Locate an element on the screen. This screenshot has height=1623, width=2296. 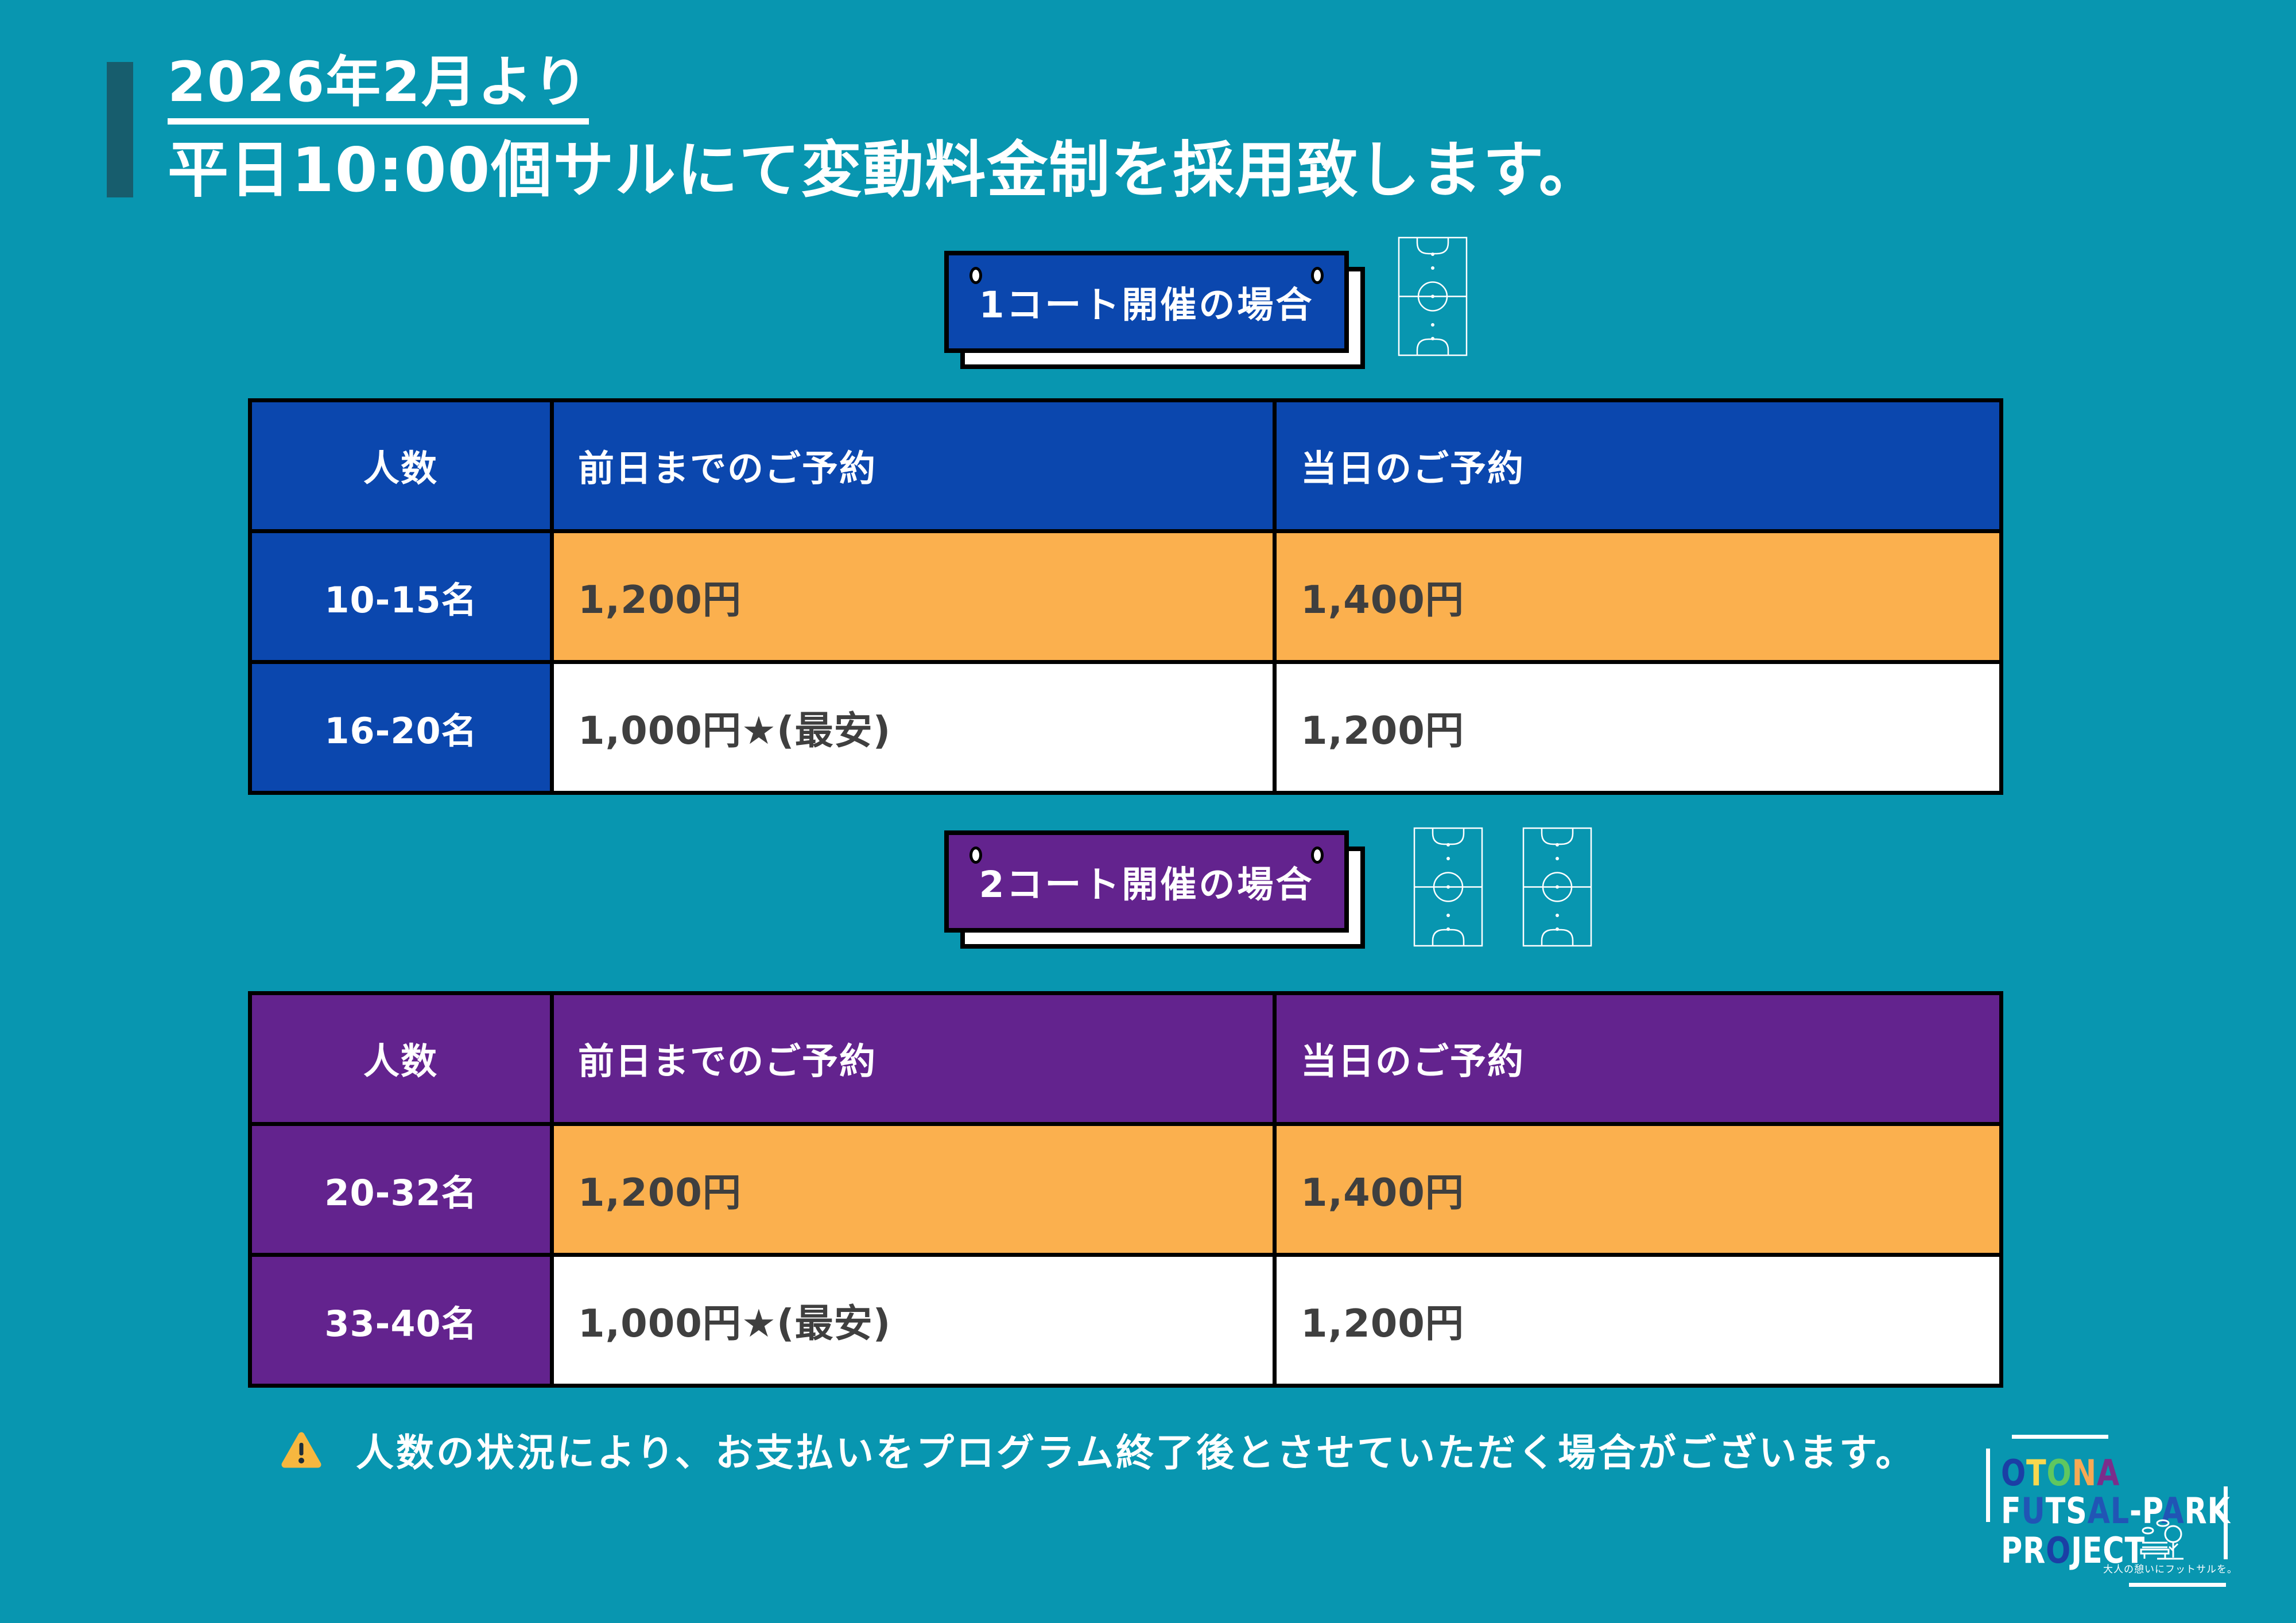
logo-letter: U is located at coordinates (2033, 1511).